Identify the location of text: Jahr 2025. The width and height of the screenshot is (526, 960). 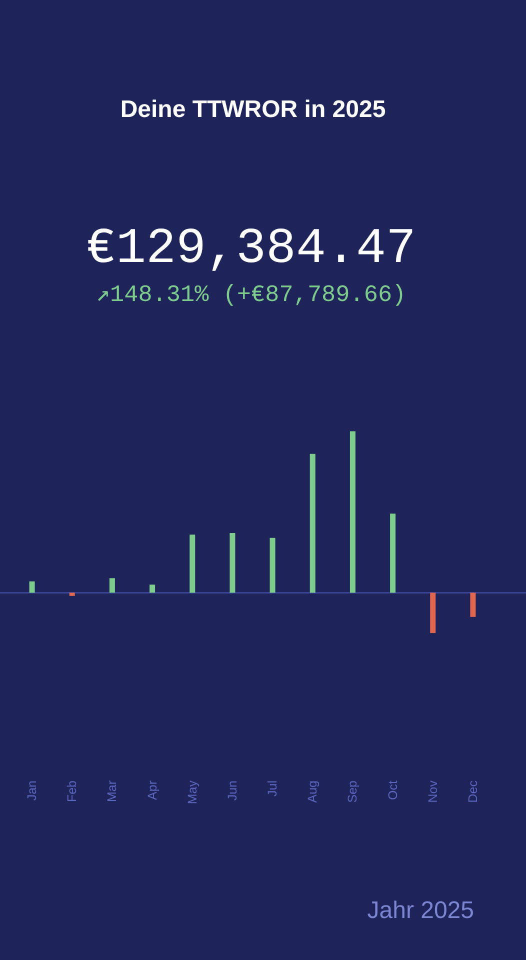
(420, 910).